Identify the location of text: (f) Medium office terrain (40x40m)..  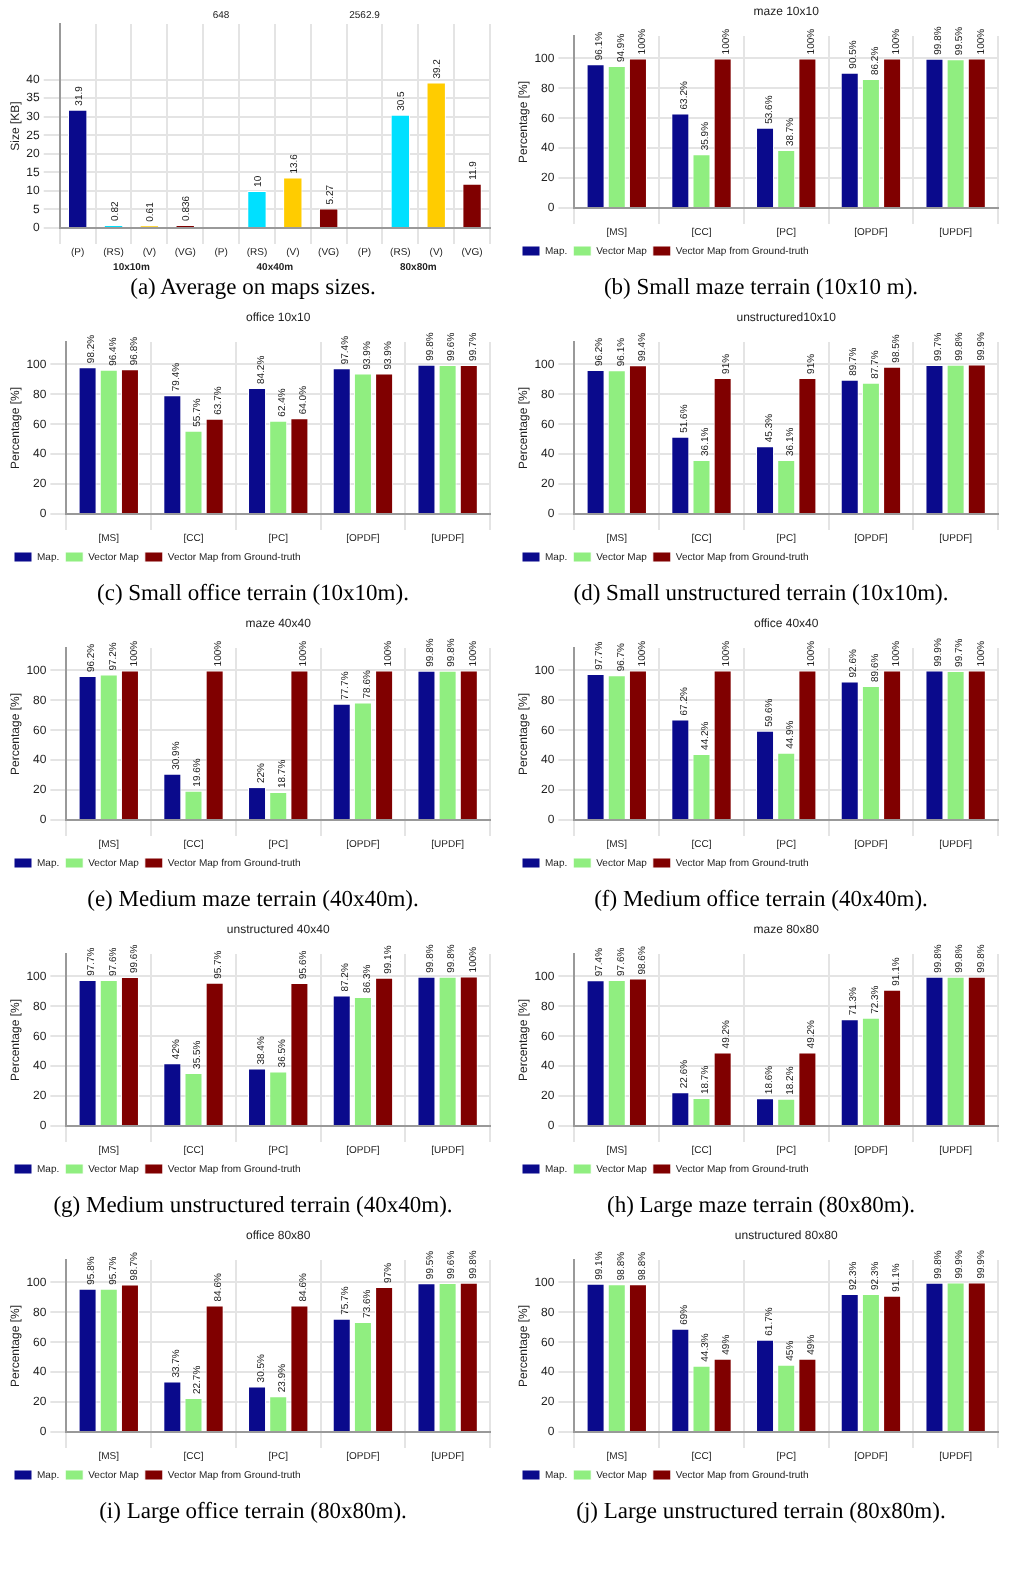
(761, 902).